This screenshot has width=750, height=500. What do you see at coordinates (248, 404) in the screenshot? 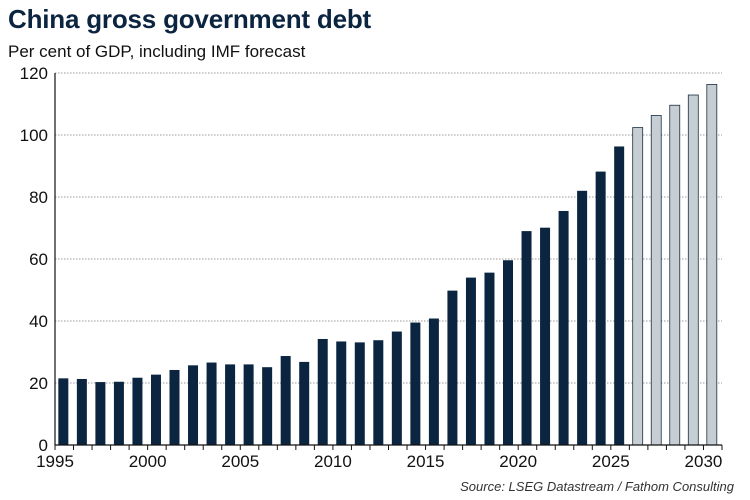
I see `bar-2005` at bounding box center [248, 404].